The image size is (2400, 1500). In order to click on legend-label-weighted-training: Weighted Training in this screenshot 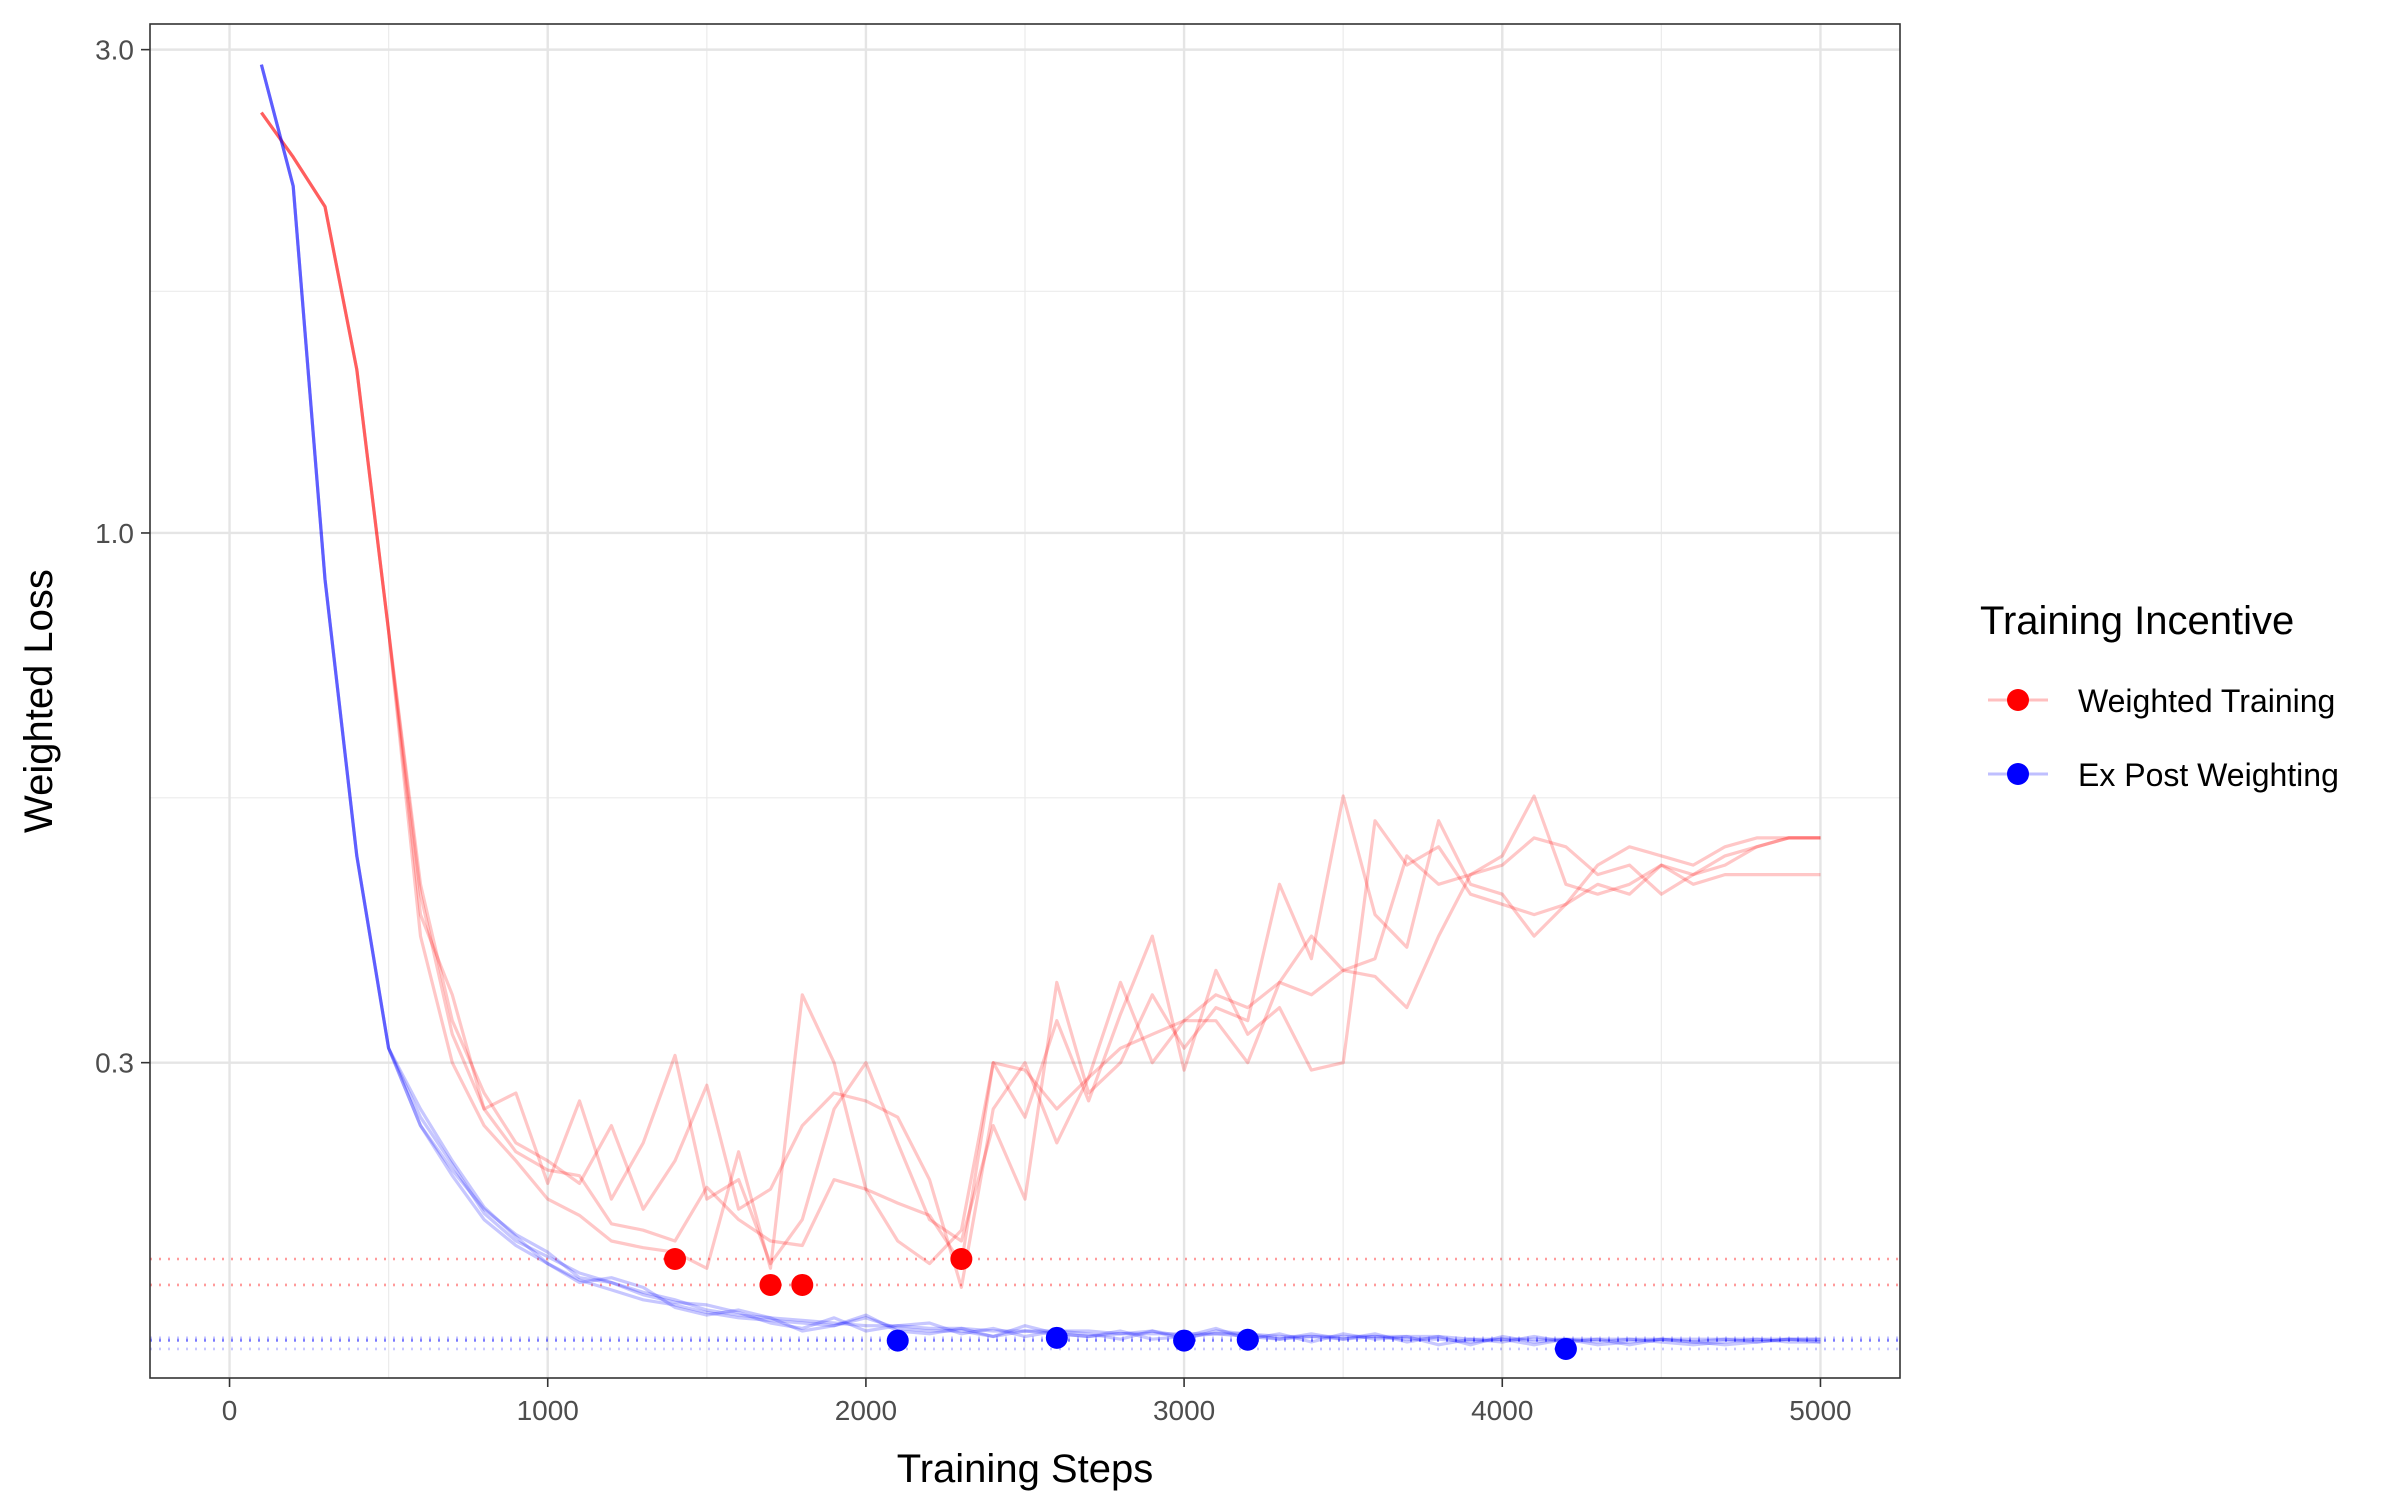, I will do `click(2206, 701)`.